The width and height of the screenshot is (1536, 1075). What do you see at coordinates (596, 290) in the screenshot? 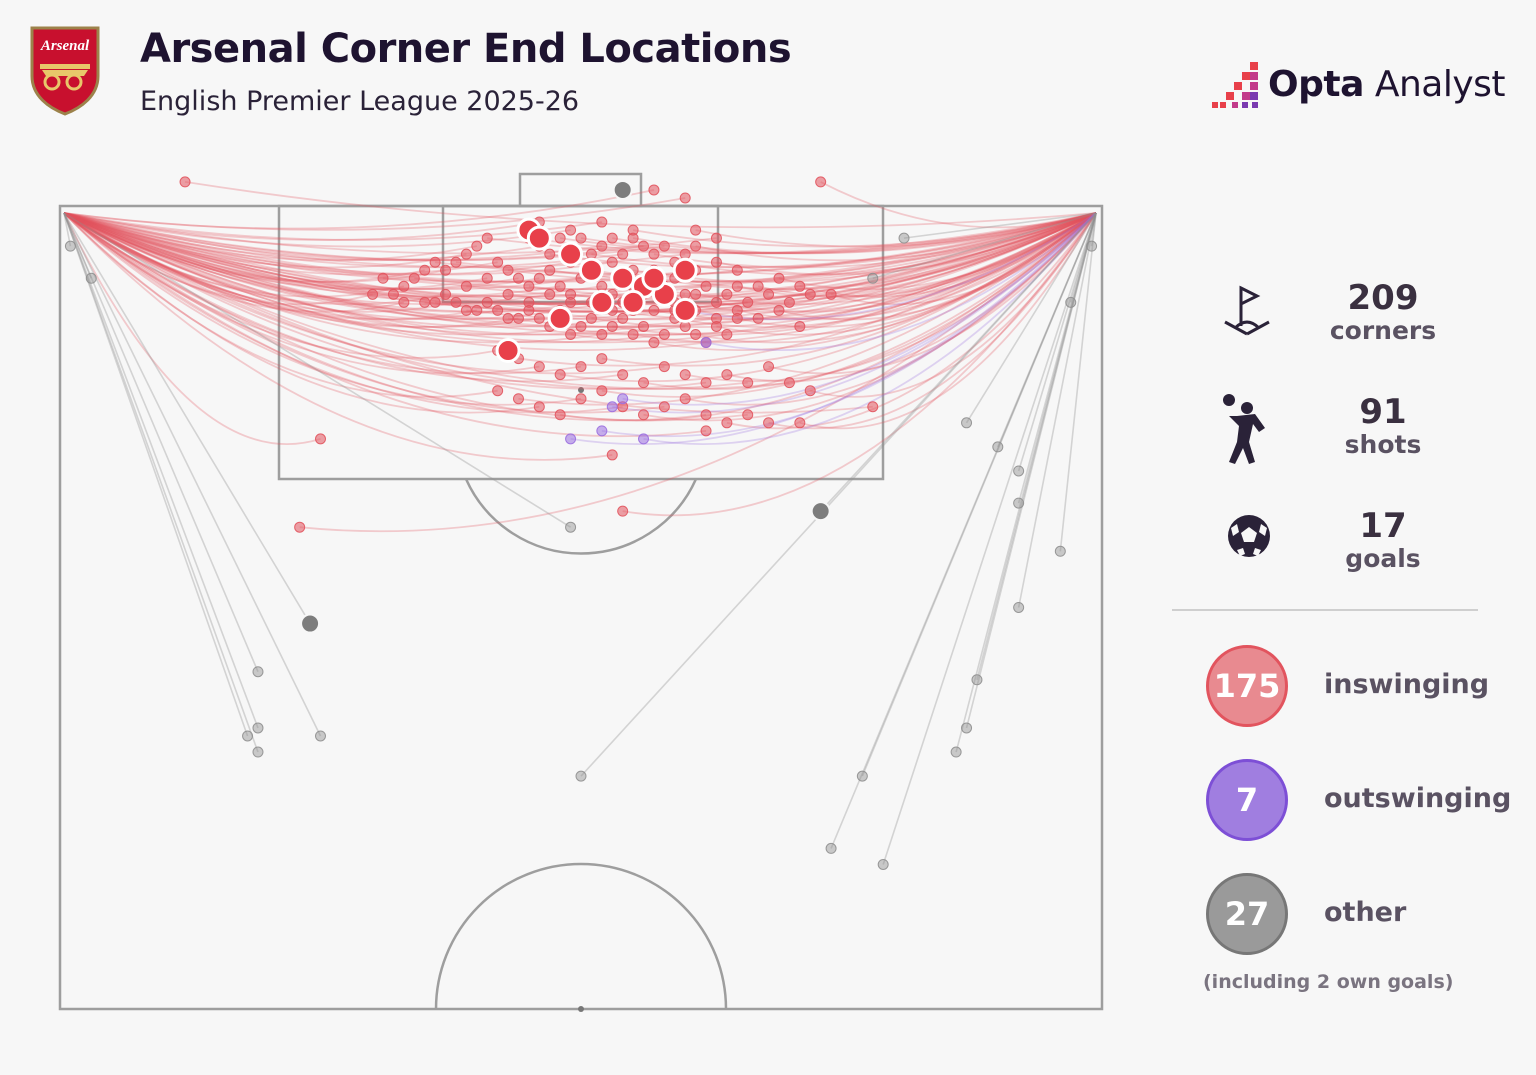
I see `goal-markers` at bounding box center [596, 290].